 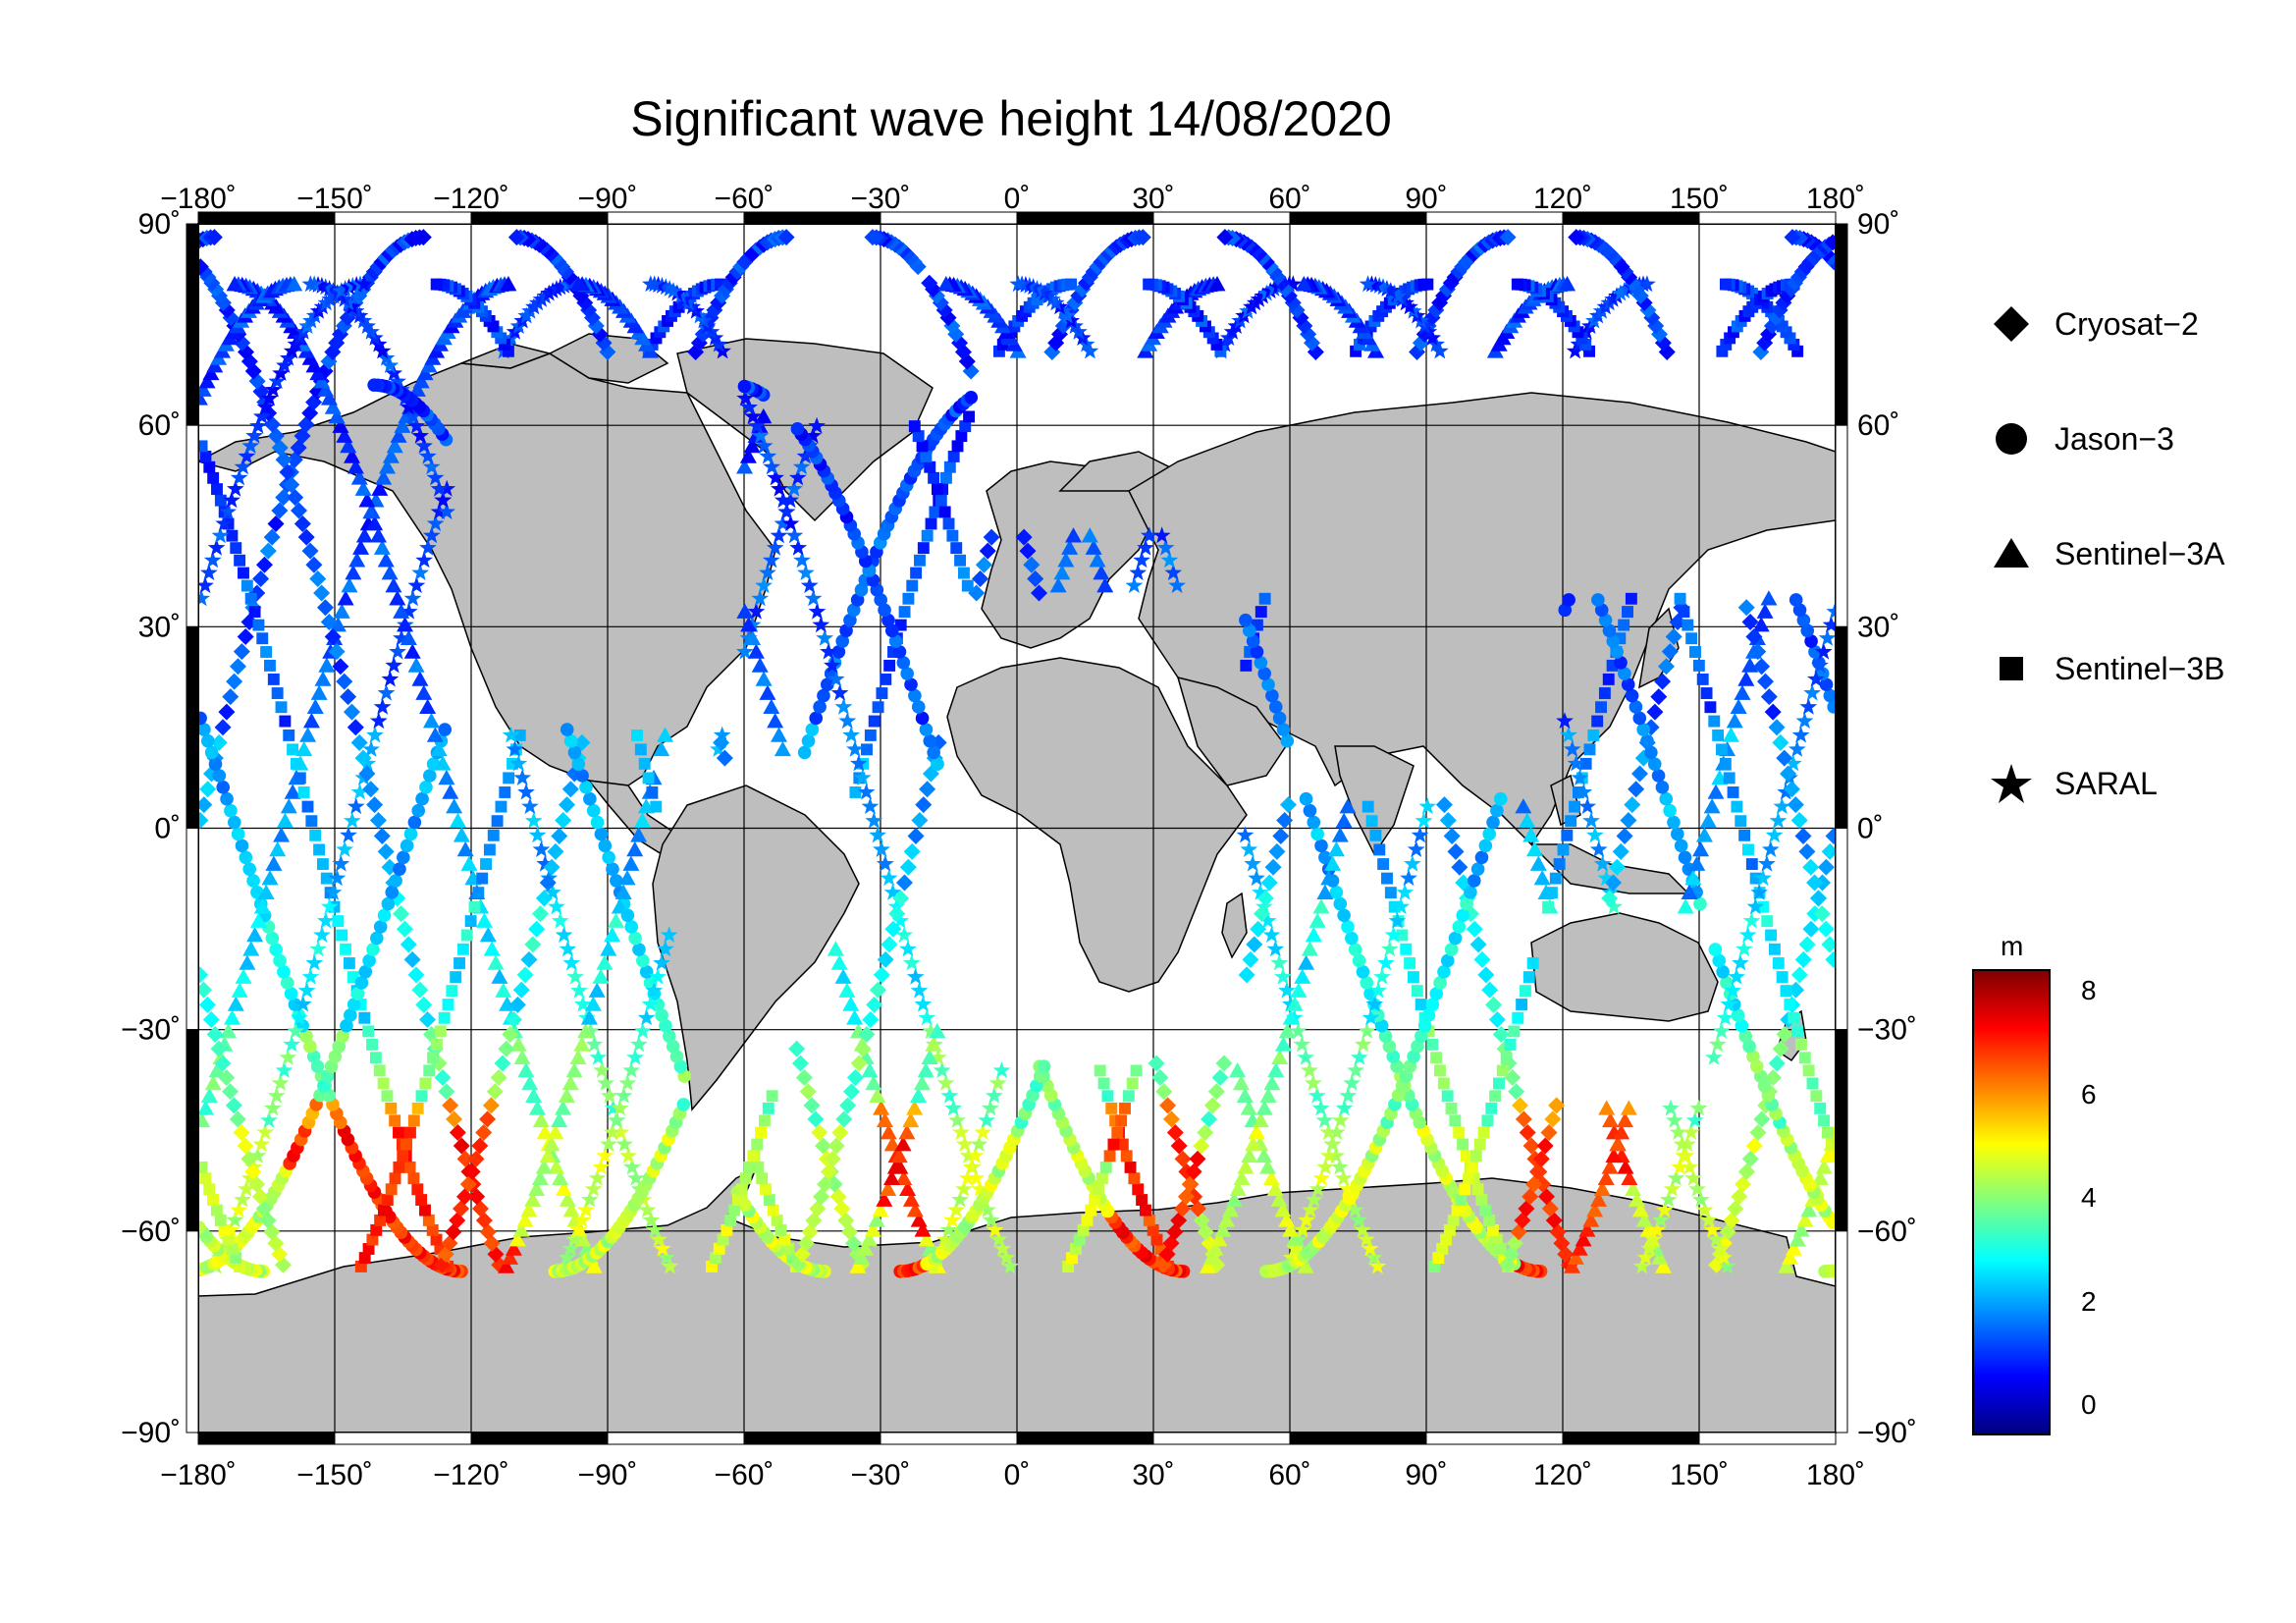 What do you see at coordinates (1887, 1433) in the screenshot?
I see `y-tick-label-right: −90˚` at bounding box center [1887, 1433].